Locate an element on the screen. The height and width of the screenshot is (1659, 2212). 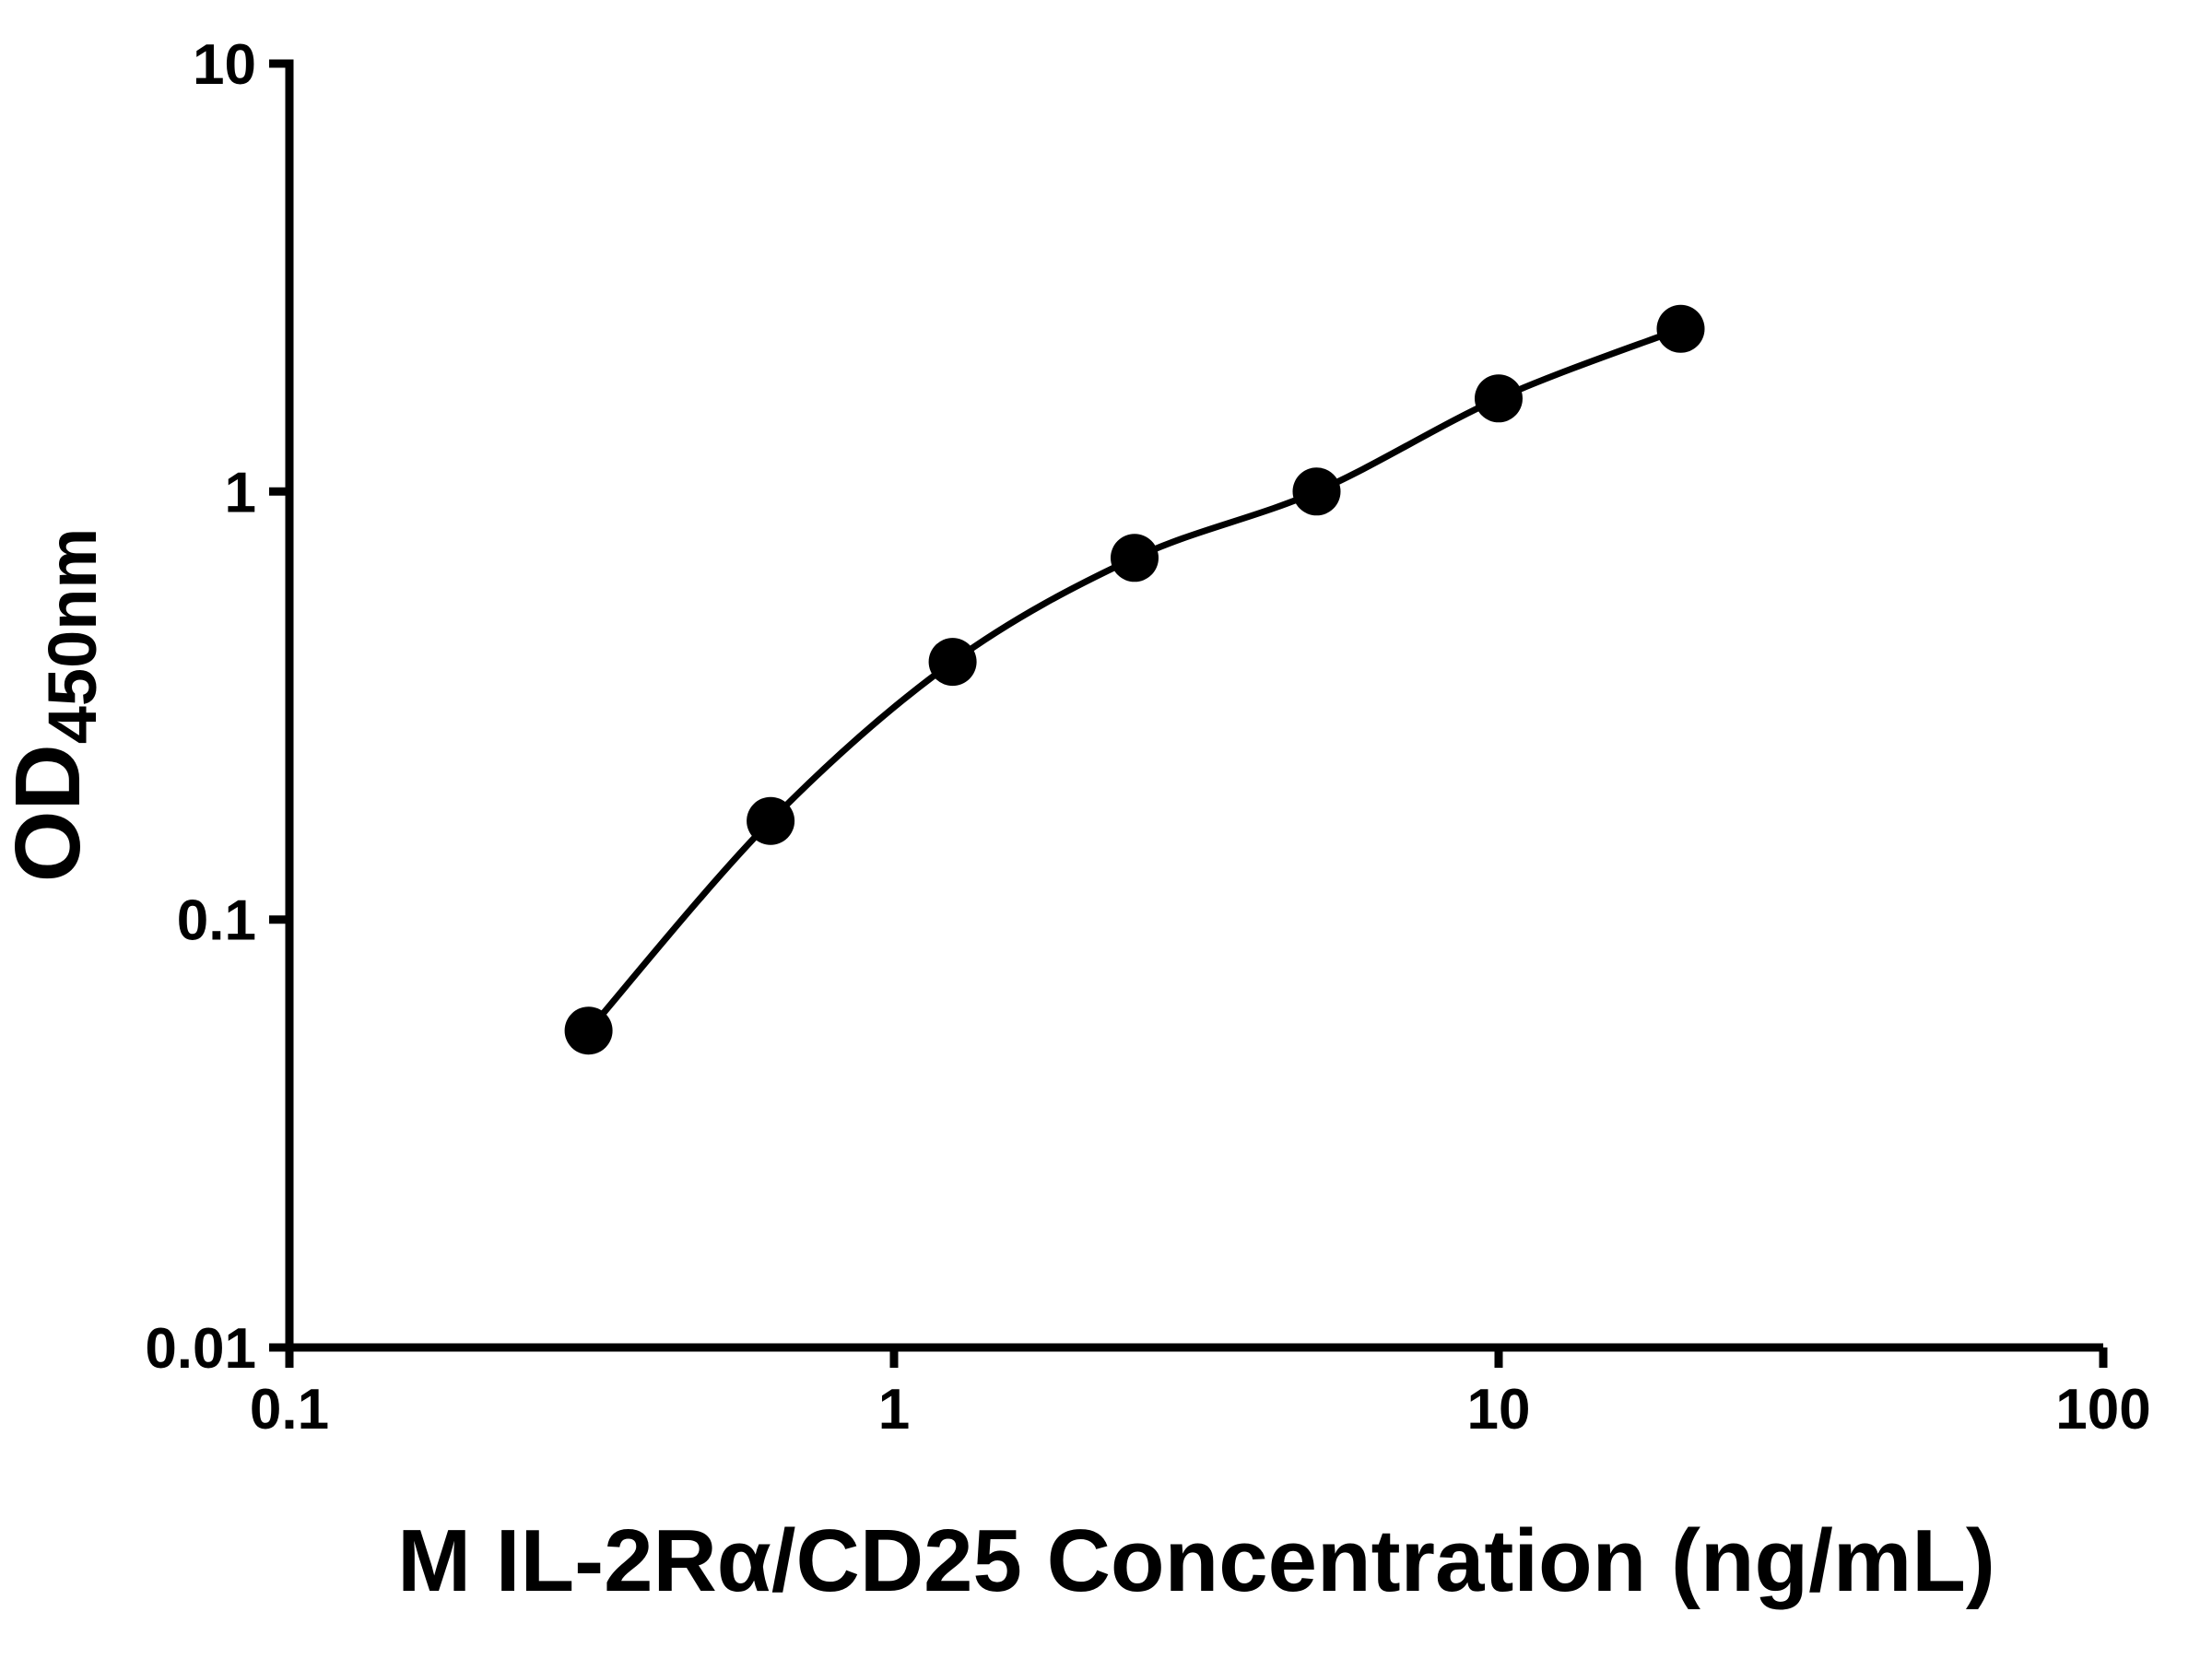
y-axis-title-main: OD is located at coordinates (50, 813).